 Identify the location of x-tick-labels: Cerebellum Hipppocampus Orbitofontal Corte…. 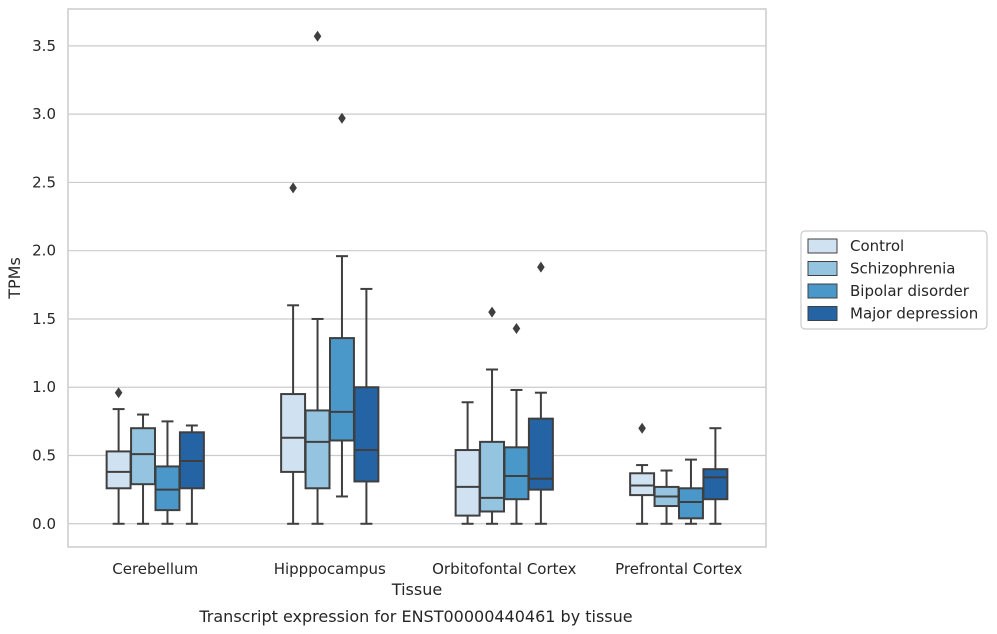
(427, 569).